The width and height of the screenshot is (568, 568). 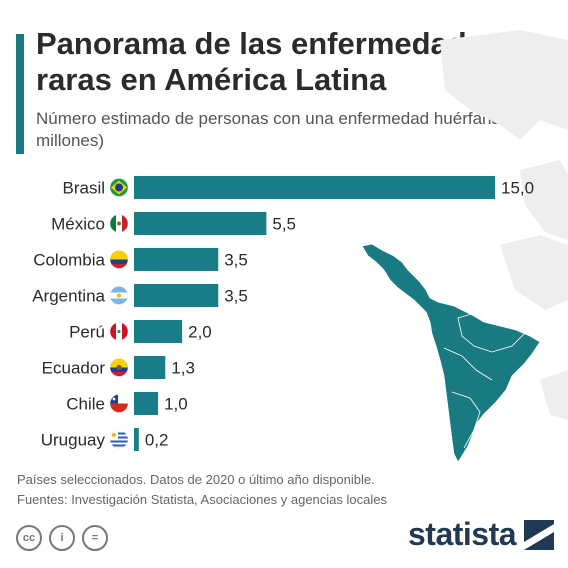 What do you see at coordinates (157, 440) in the screenshot?
I see `value-label-7: 0,2` at bounding box center [157, 440].